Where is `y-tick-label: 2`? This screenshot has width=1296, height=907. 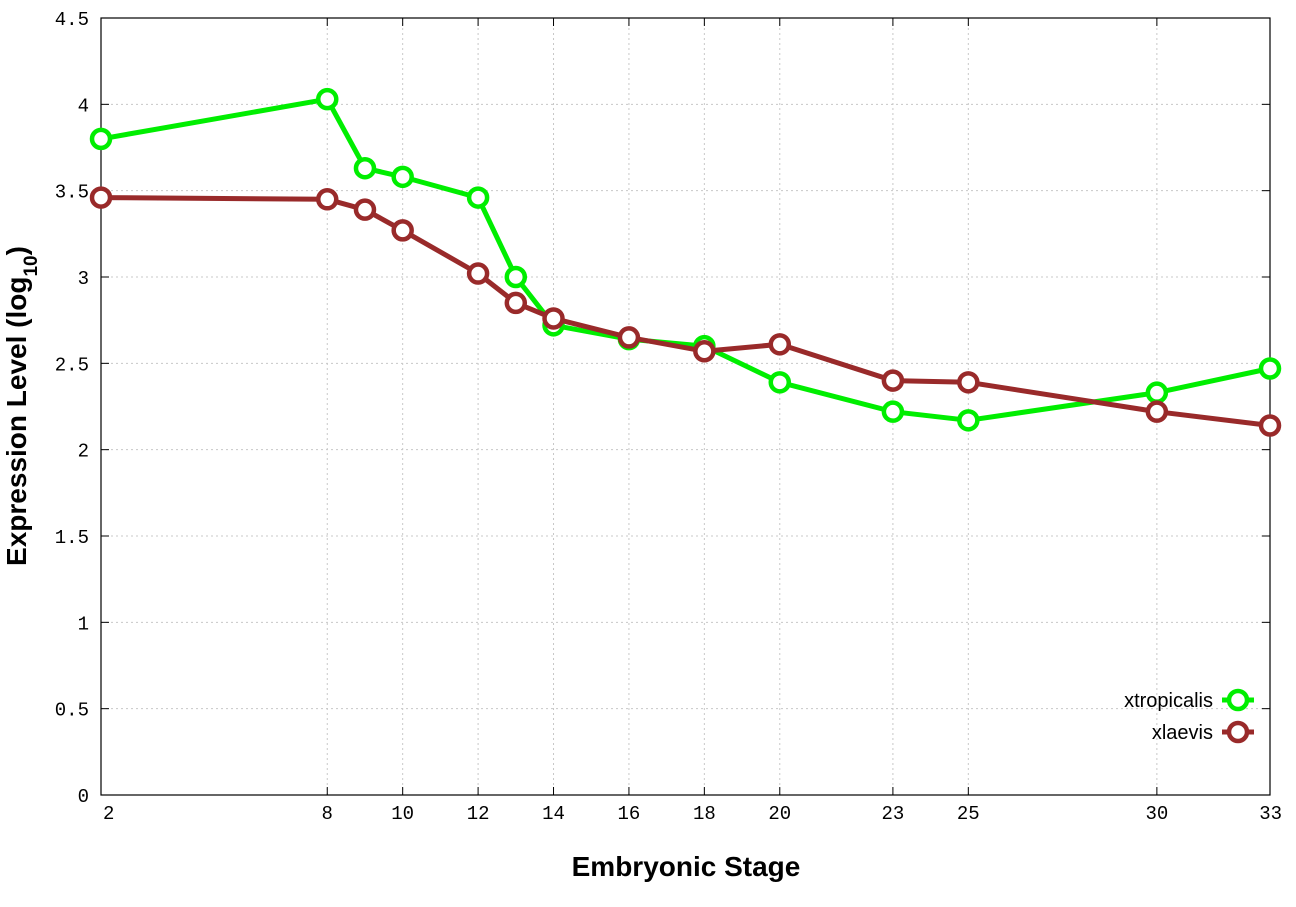
y-tick-label: 2 is located at coordinates (83, 452).